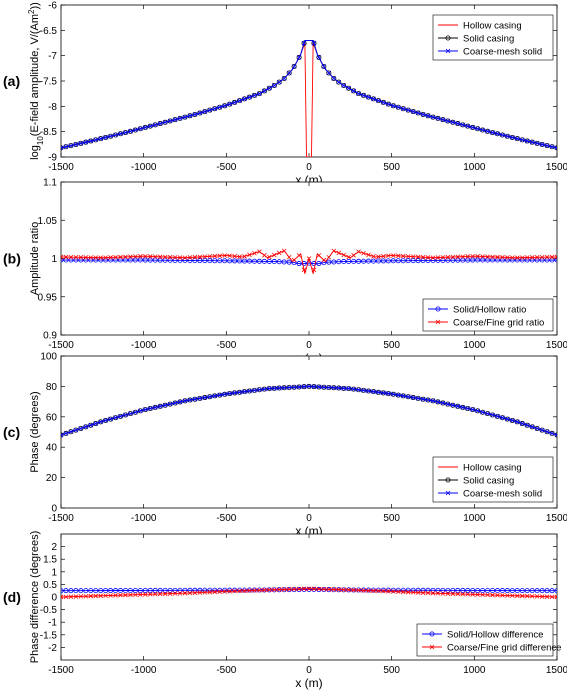 This screenshot has height=690, width=567. What do you see at coordinates (488, 315) in the screenshot?
I see `legend: Solid/Hollow ratio Coarse/Fine grid ratio` at bounding box center [488, 315].